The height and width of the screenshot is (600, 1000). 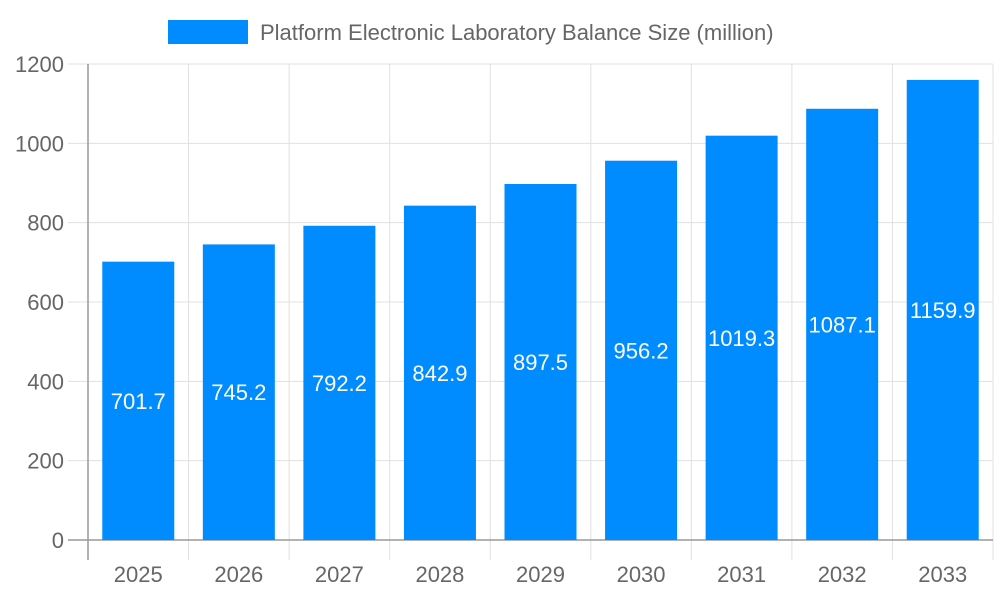 I want to click on data-label: 745.2, so click(x=238, y=392).